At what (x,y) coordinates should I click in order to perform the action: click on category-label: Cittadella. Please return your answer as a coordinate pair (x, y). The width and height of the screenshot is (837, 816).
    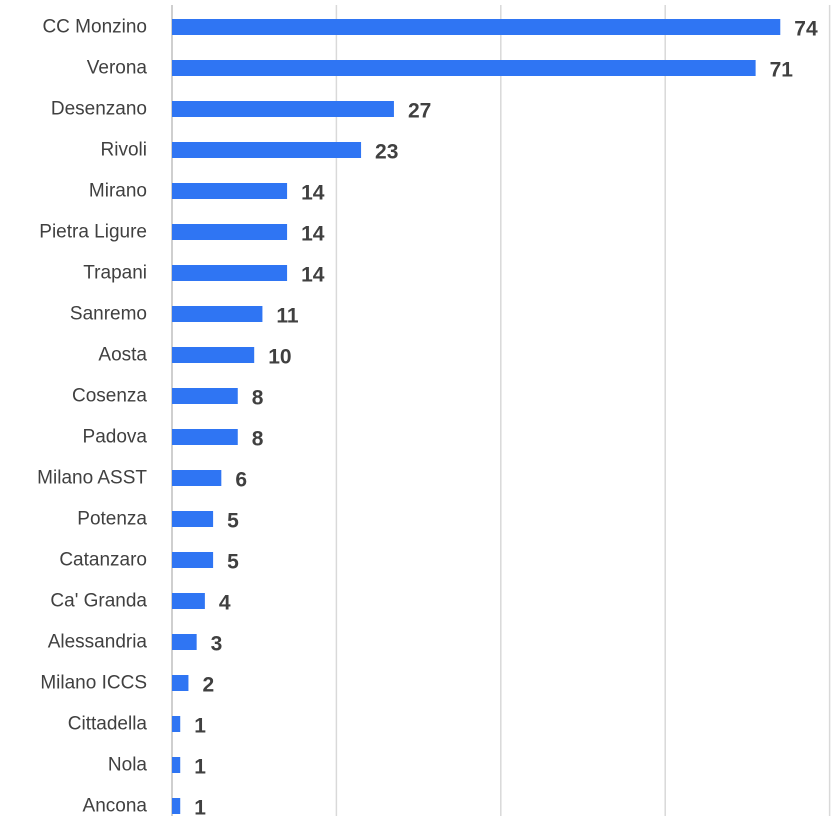
    Looking at the image, I should click on (108, 724).